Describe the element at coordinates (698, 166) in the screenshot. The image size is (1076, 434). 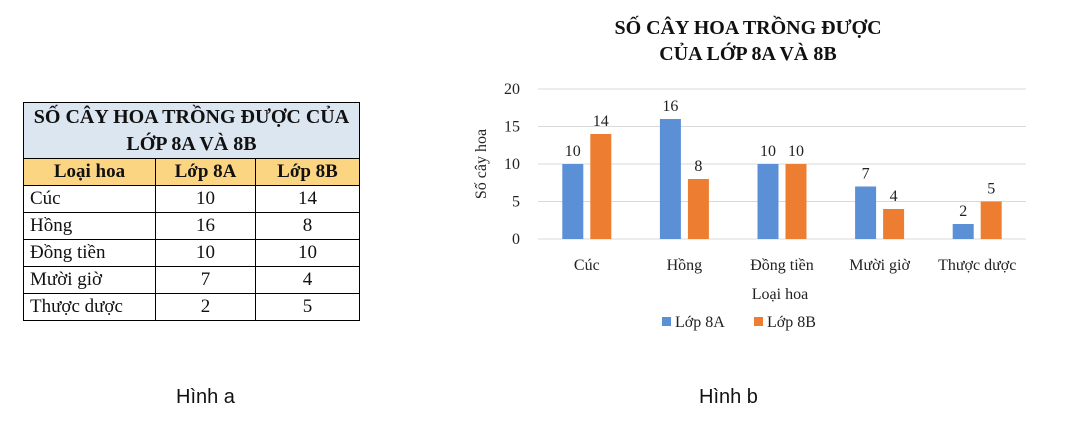
I see `data-label: 8` at that location.